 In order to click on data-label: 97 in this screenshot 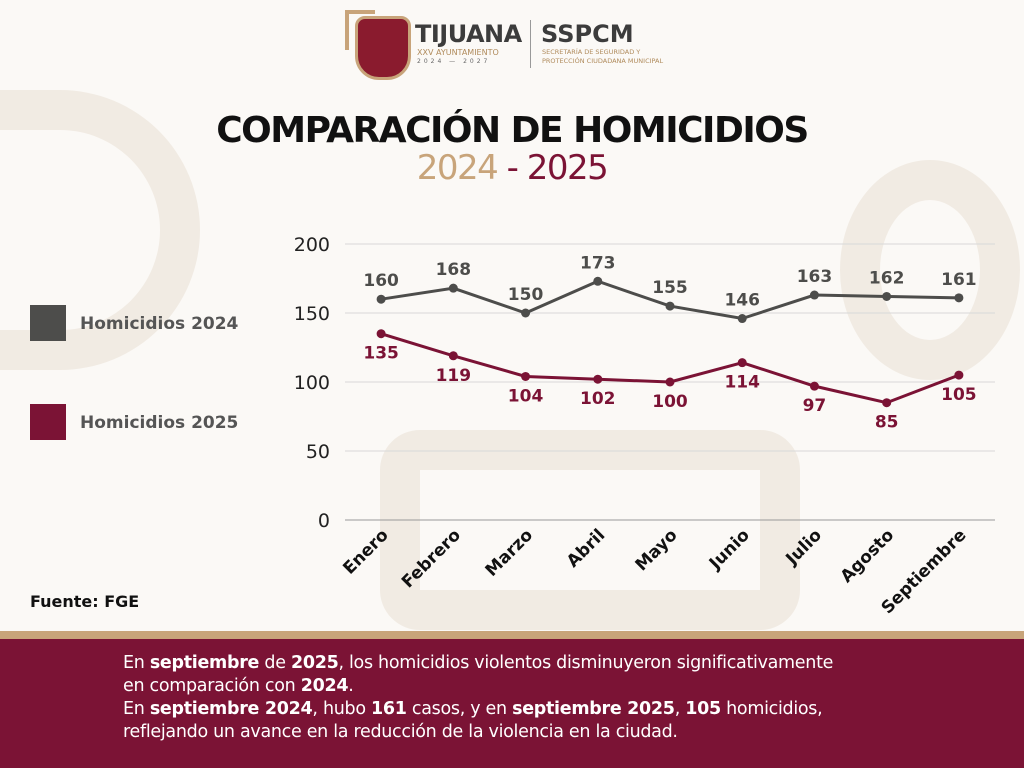, I will do `click(815, 406)`.